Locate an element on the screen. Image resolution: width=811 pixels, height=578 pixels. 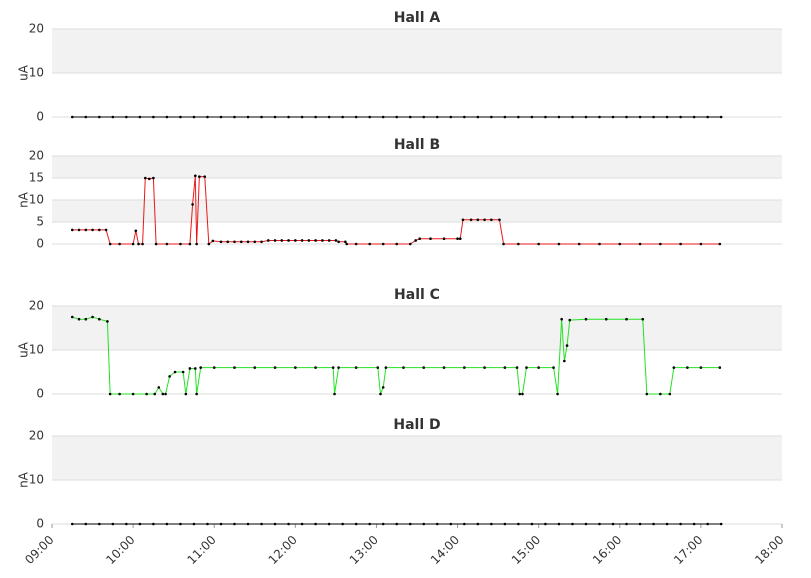
y-tick-label: 15 is located at coordinates (36, 178).